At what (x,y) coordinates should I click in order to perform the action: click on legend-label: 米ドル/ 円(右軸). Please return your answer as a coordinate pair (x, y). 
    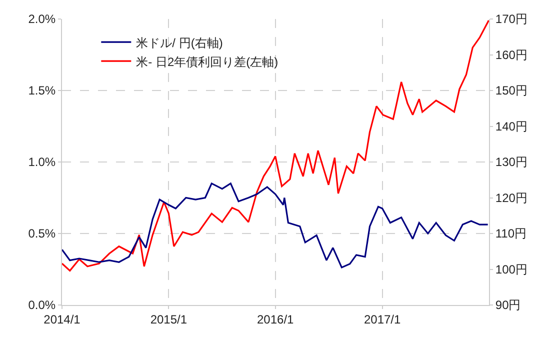
    Looking at the image, I should click on (179, 43).